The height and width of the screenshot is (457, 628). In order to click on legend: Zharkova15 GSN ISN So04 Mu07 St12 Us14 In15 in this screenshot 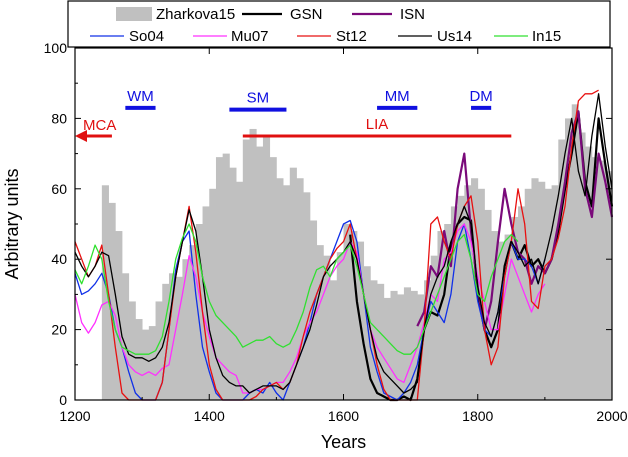, I will do `click(339, 24)`.